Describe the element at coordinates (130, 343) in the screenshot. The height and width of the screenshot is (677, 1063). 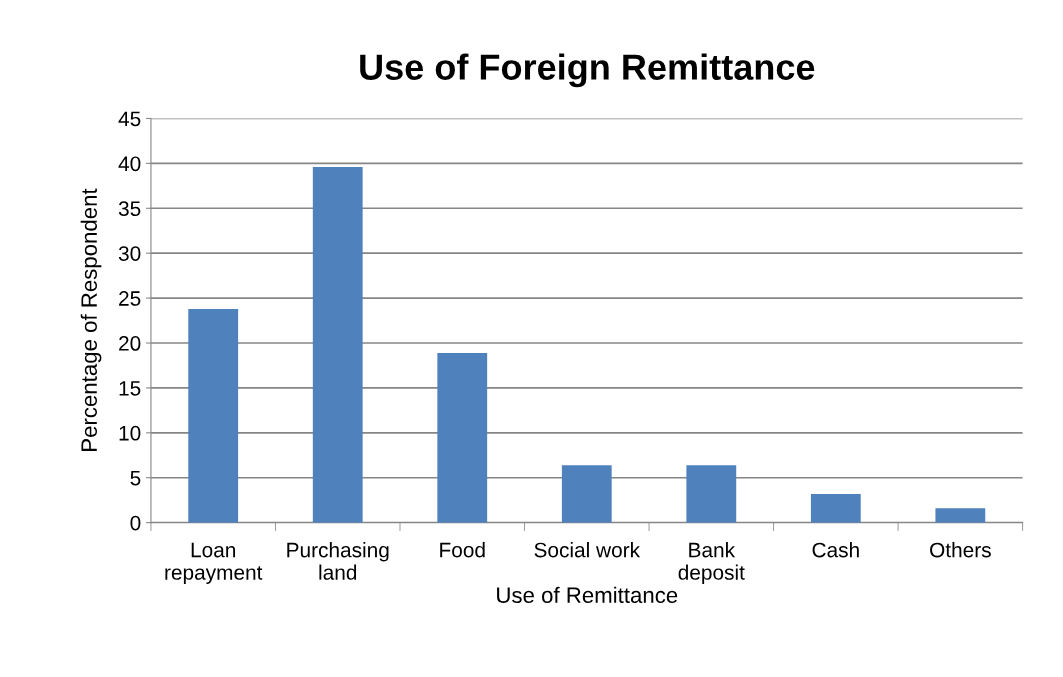
I see `y-tick-label: 20` at that location.